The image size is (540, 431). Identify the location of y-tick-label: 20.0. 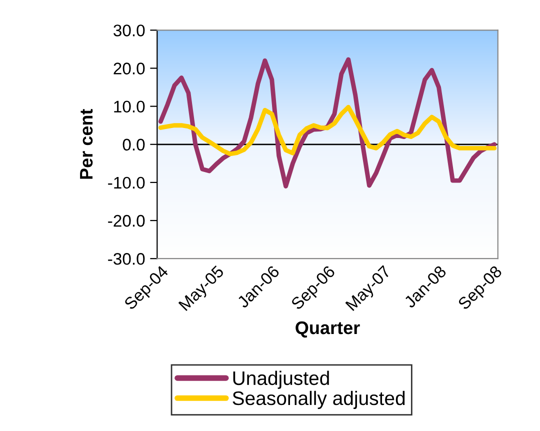
(129, 68).